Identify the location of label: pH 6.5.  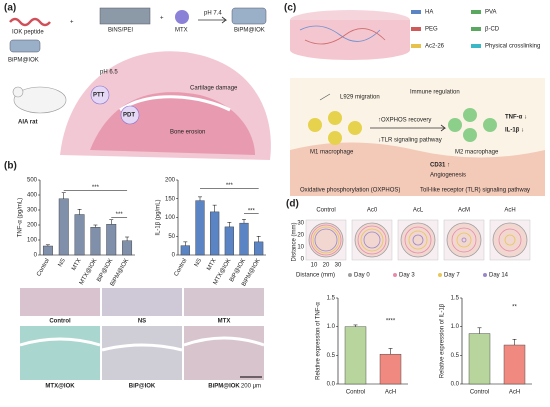
(109, 73).